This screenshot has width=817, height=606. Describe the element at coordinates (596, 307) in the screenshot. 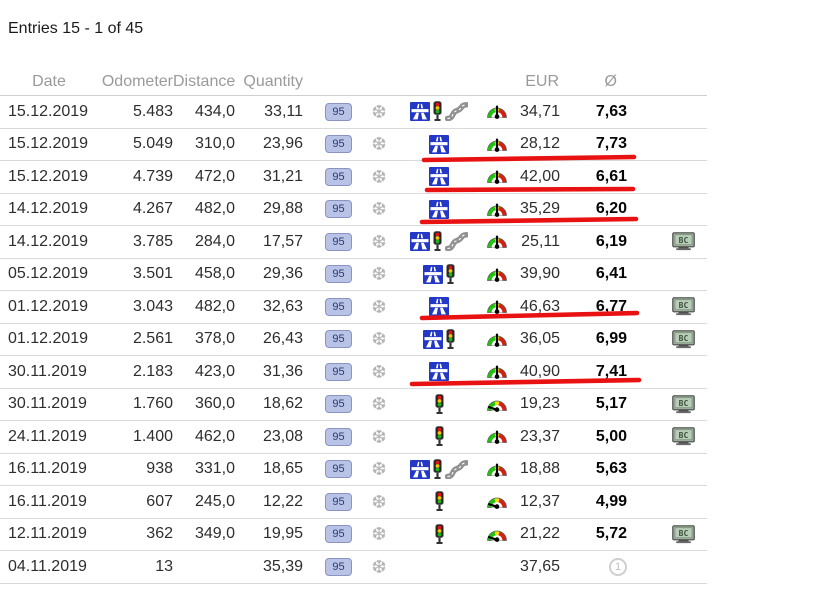

I see `entry-avg-consumption: 6,77` at that location.